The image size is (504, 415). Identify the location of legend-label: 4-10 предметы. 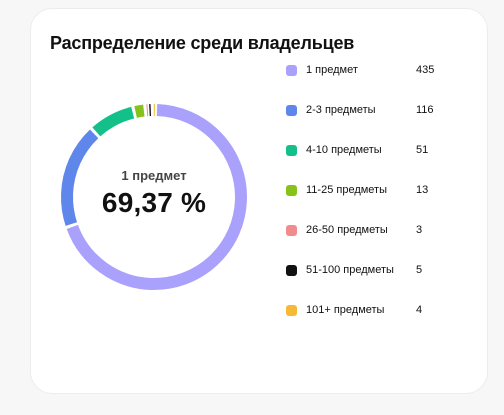
(344, 150).